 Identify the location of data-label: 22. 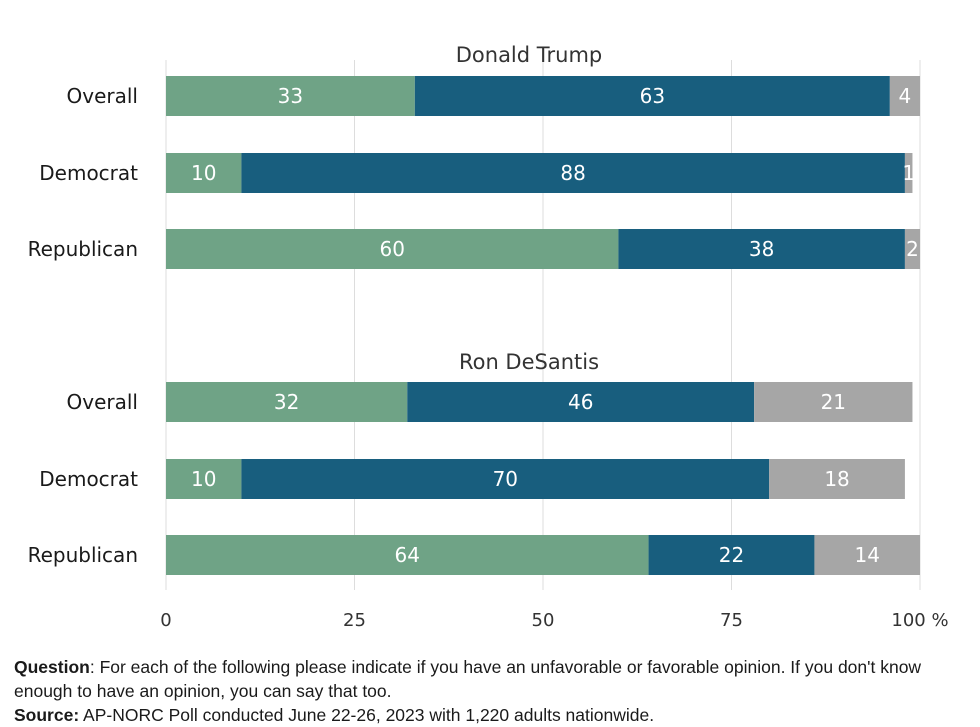
(731, 555).